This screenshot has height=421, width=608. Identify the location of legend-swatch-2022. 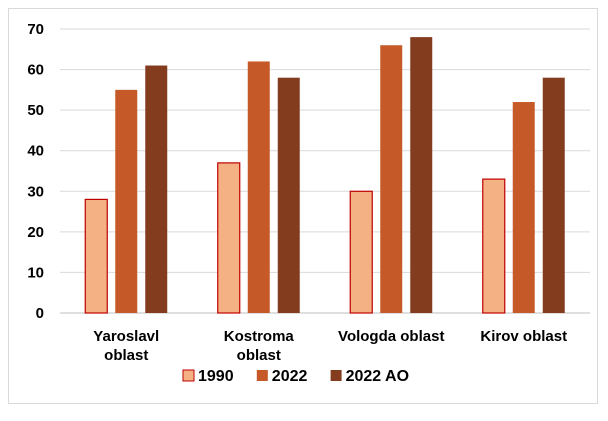
(262, 375).